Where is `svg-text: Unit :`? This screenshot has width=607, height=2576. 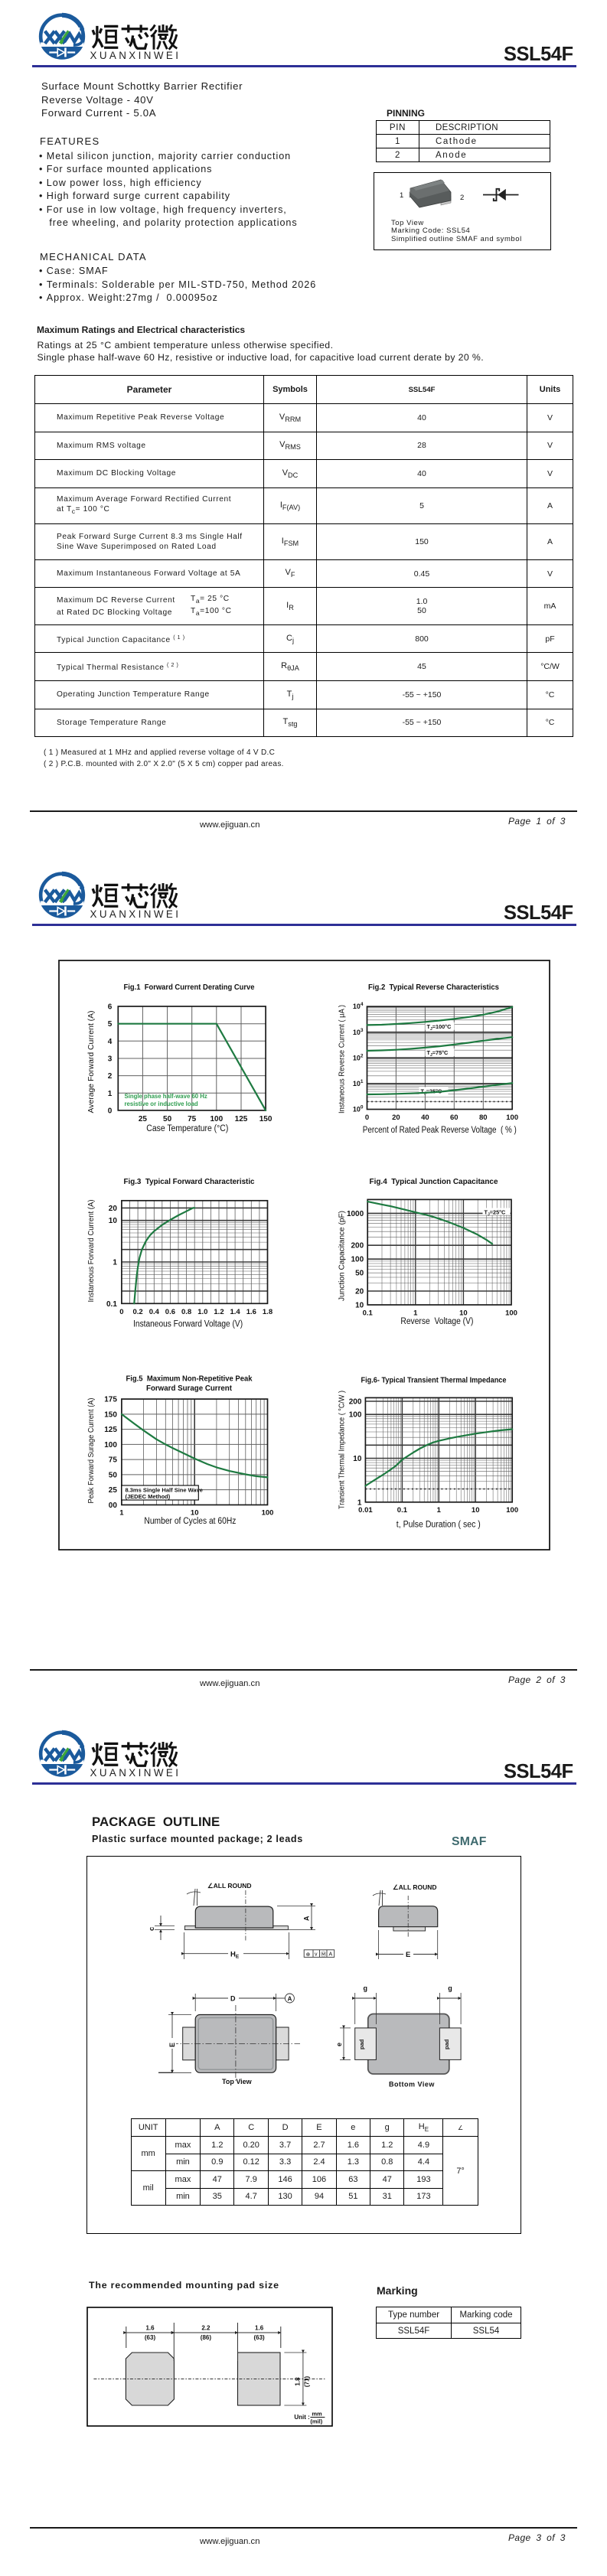
svg-text: Unit : is located at coordinates (302, 2417).